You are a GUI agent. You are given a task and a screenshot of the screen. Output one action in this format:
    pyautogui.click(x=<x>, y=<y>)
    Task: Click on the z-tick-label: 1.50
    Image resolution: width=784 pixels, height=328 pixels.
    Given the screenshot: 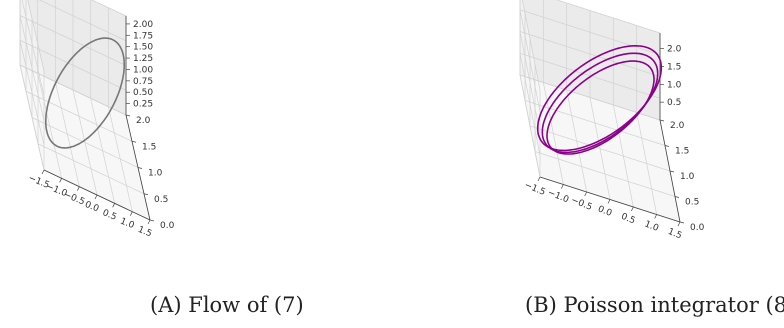 What is the action you would take?
    pyautogui.click(x=143, y=48)
    